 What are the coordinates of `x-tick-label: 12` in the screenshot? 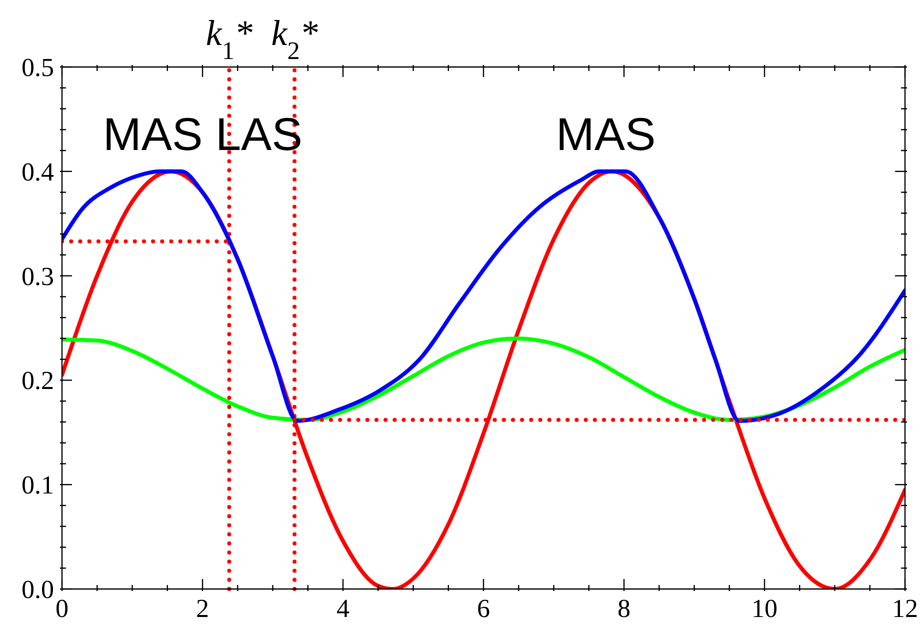 It's located at (905, 608).